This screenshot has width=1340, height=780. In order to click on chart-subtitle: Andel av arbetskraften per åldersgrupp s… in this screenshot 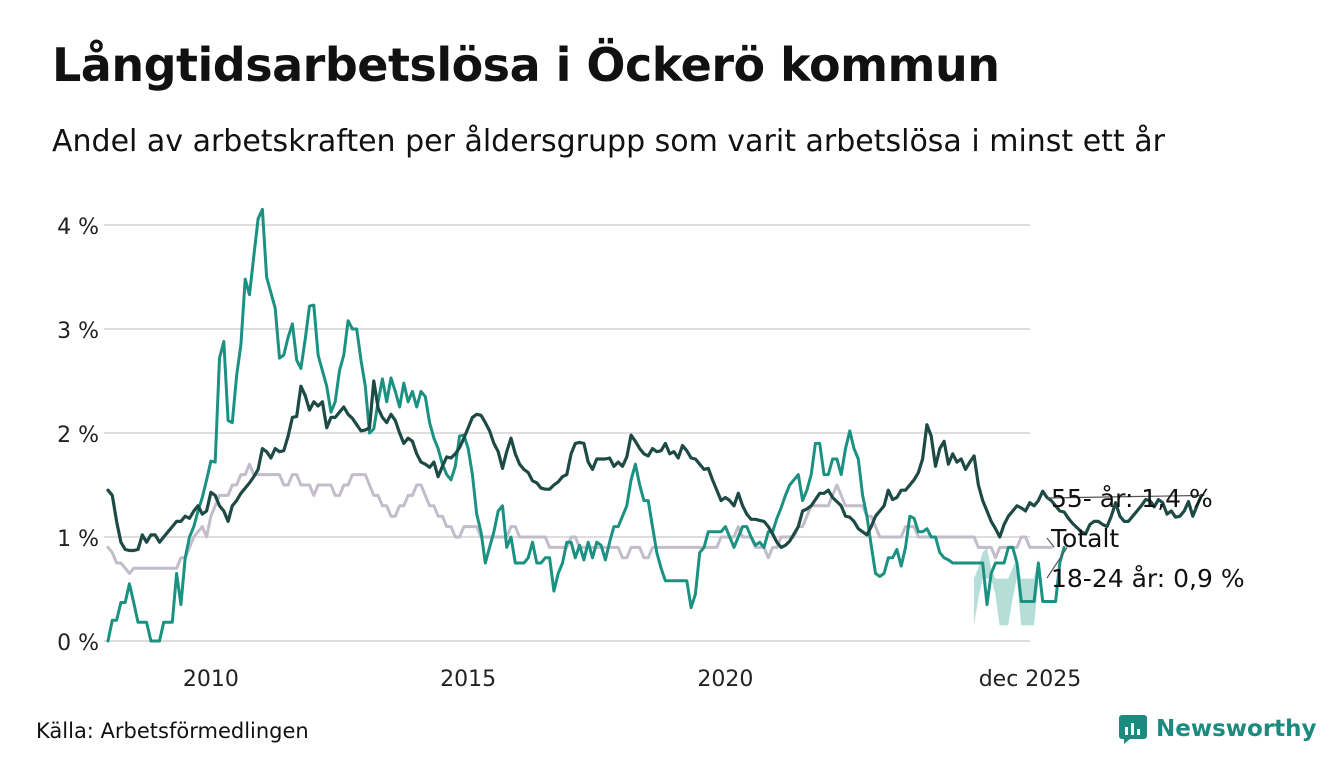, I will do `click(608, 141)`.